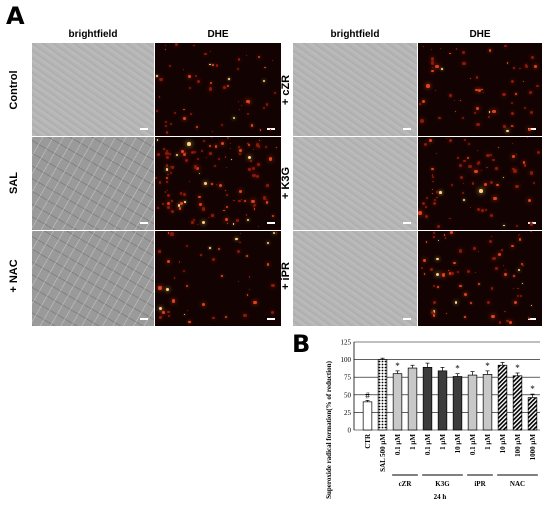  Describe the element at coordinates (93, 278) in the screenshot. I see `brightfield-image-nac` at that location.